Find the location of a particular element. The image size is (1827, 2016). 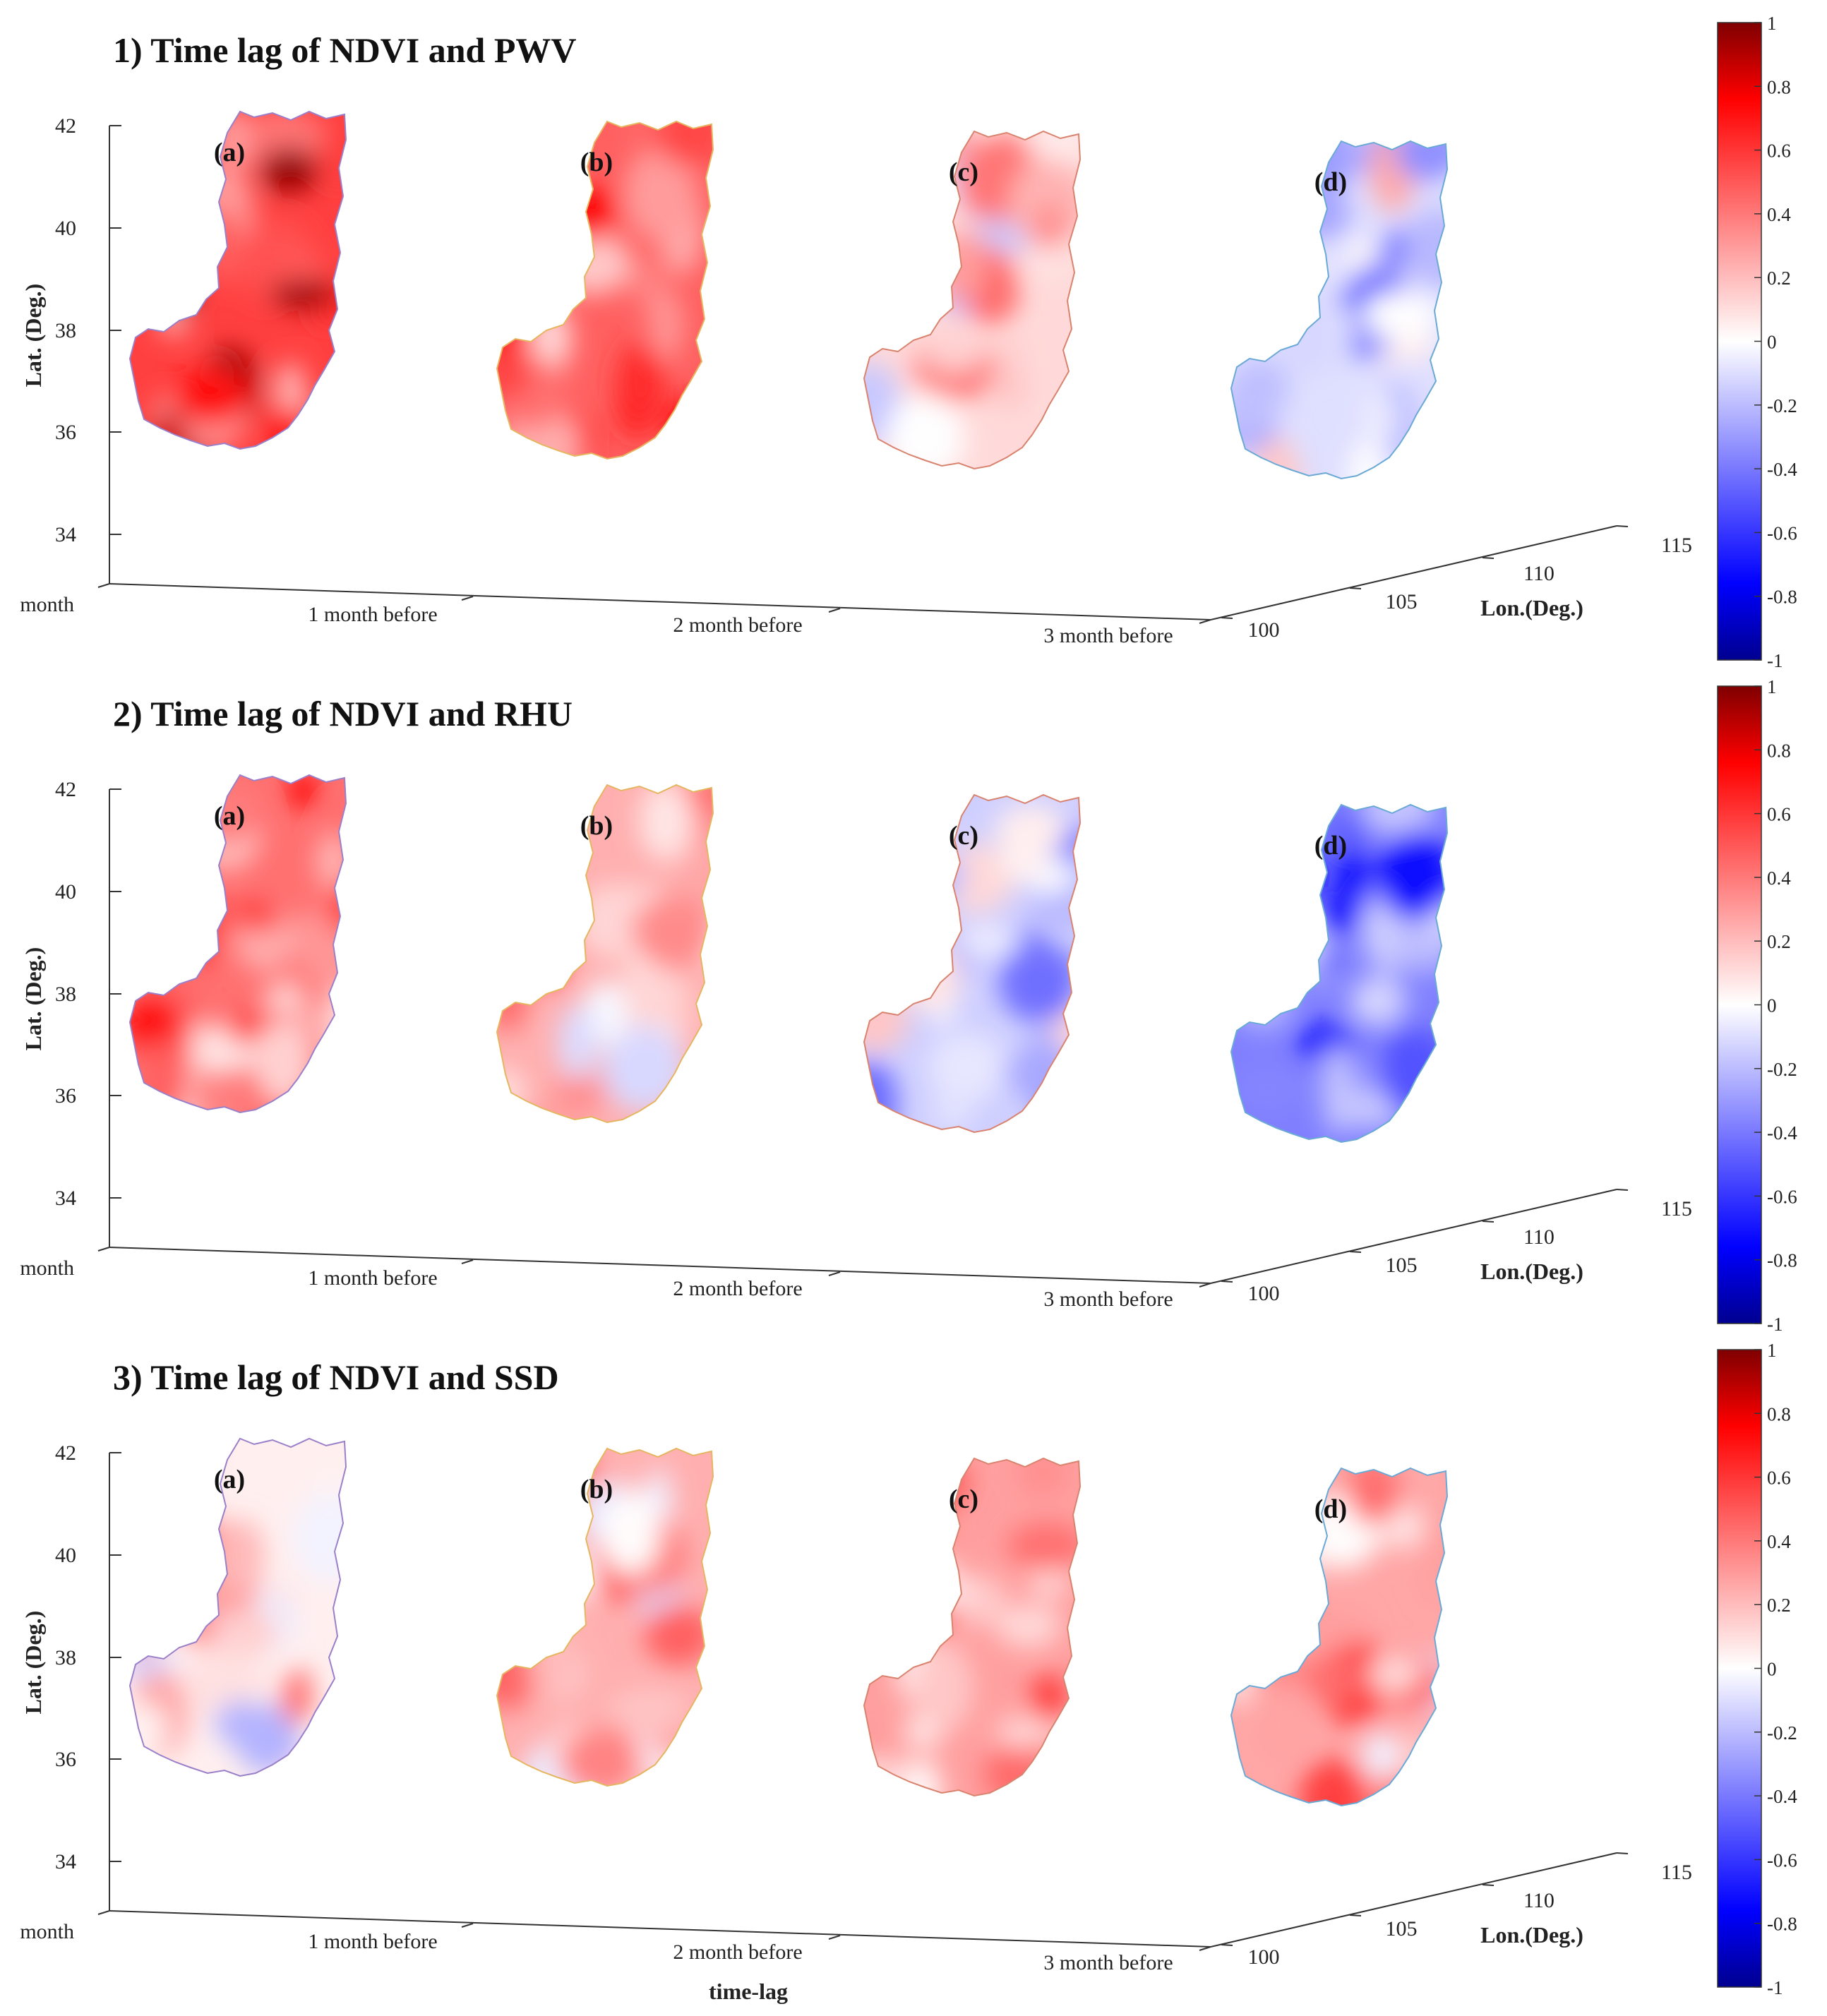

lat-tick-label: 38 is located at coordinates (65, 995).